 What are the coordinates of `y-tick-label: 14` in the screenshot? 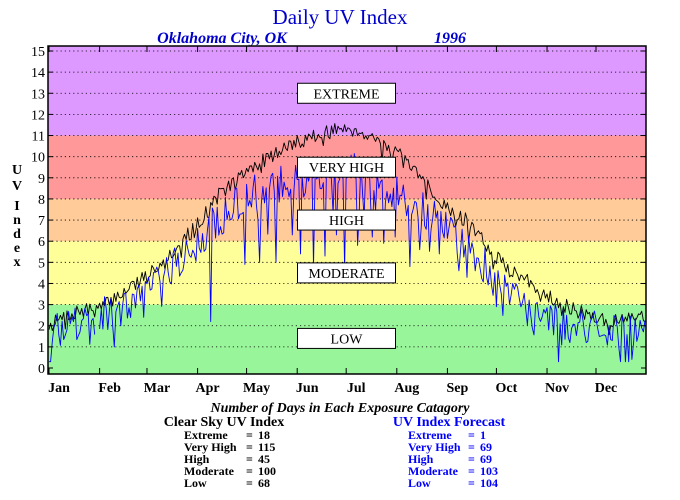 It's located at (38, 73).